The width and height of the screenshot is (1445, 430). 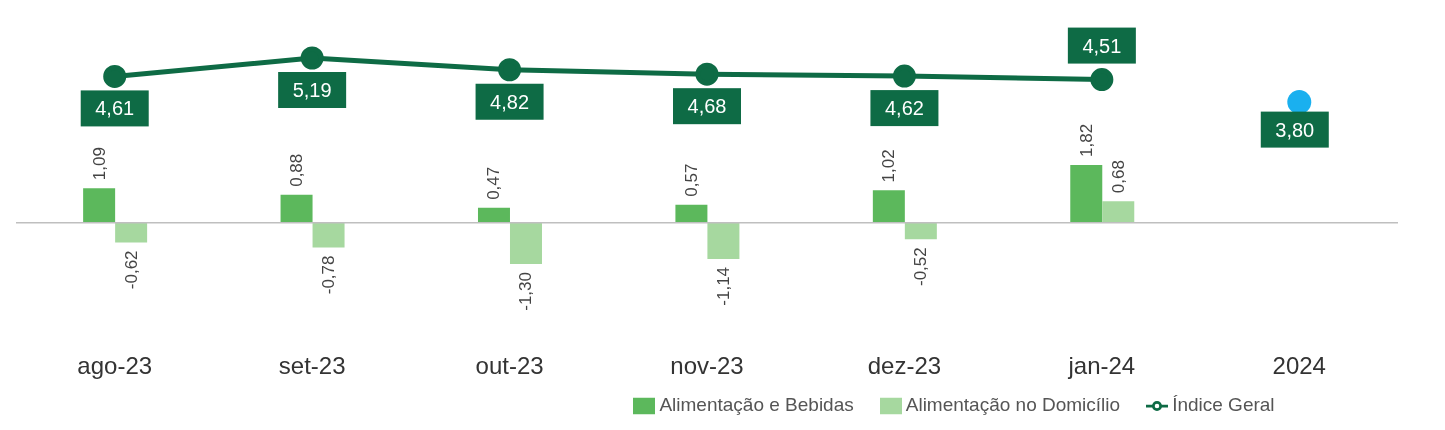 What do you see at coordinates (297, 170) in the screenshot?
I see `data-label: 0,88` at bounding box center [297, 170].